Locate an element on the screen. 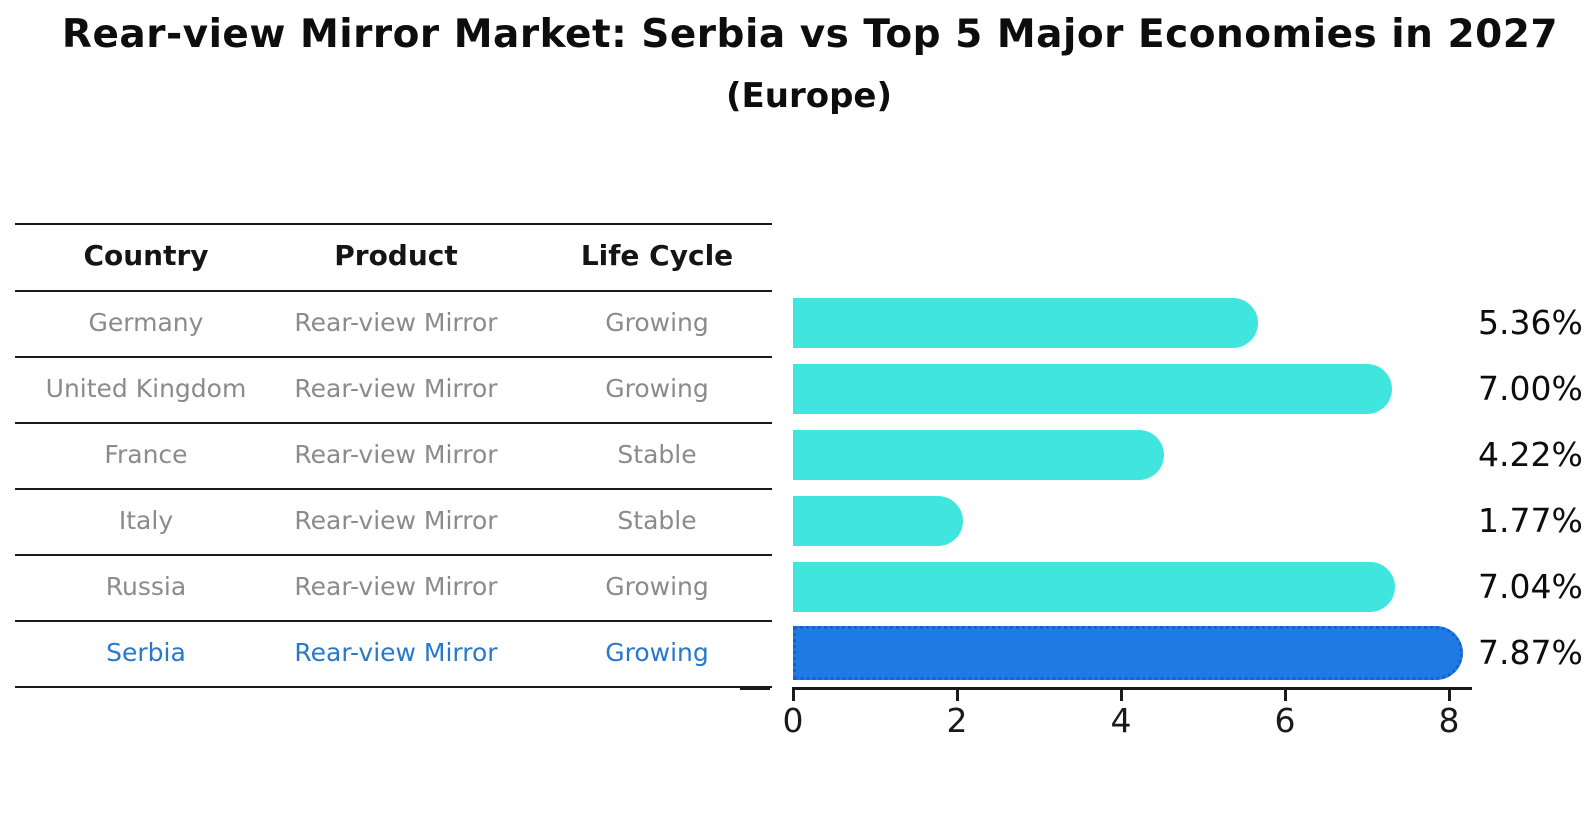  bar-value-label: 4.22% is located at coordinates (1530, 454).